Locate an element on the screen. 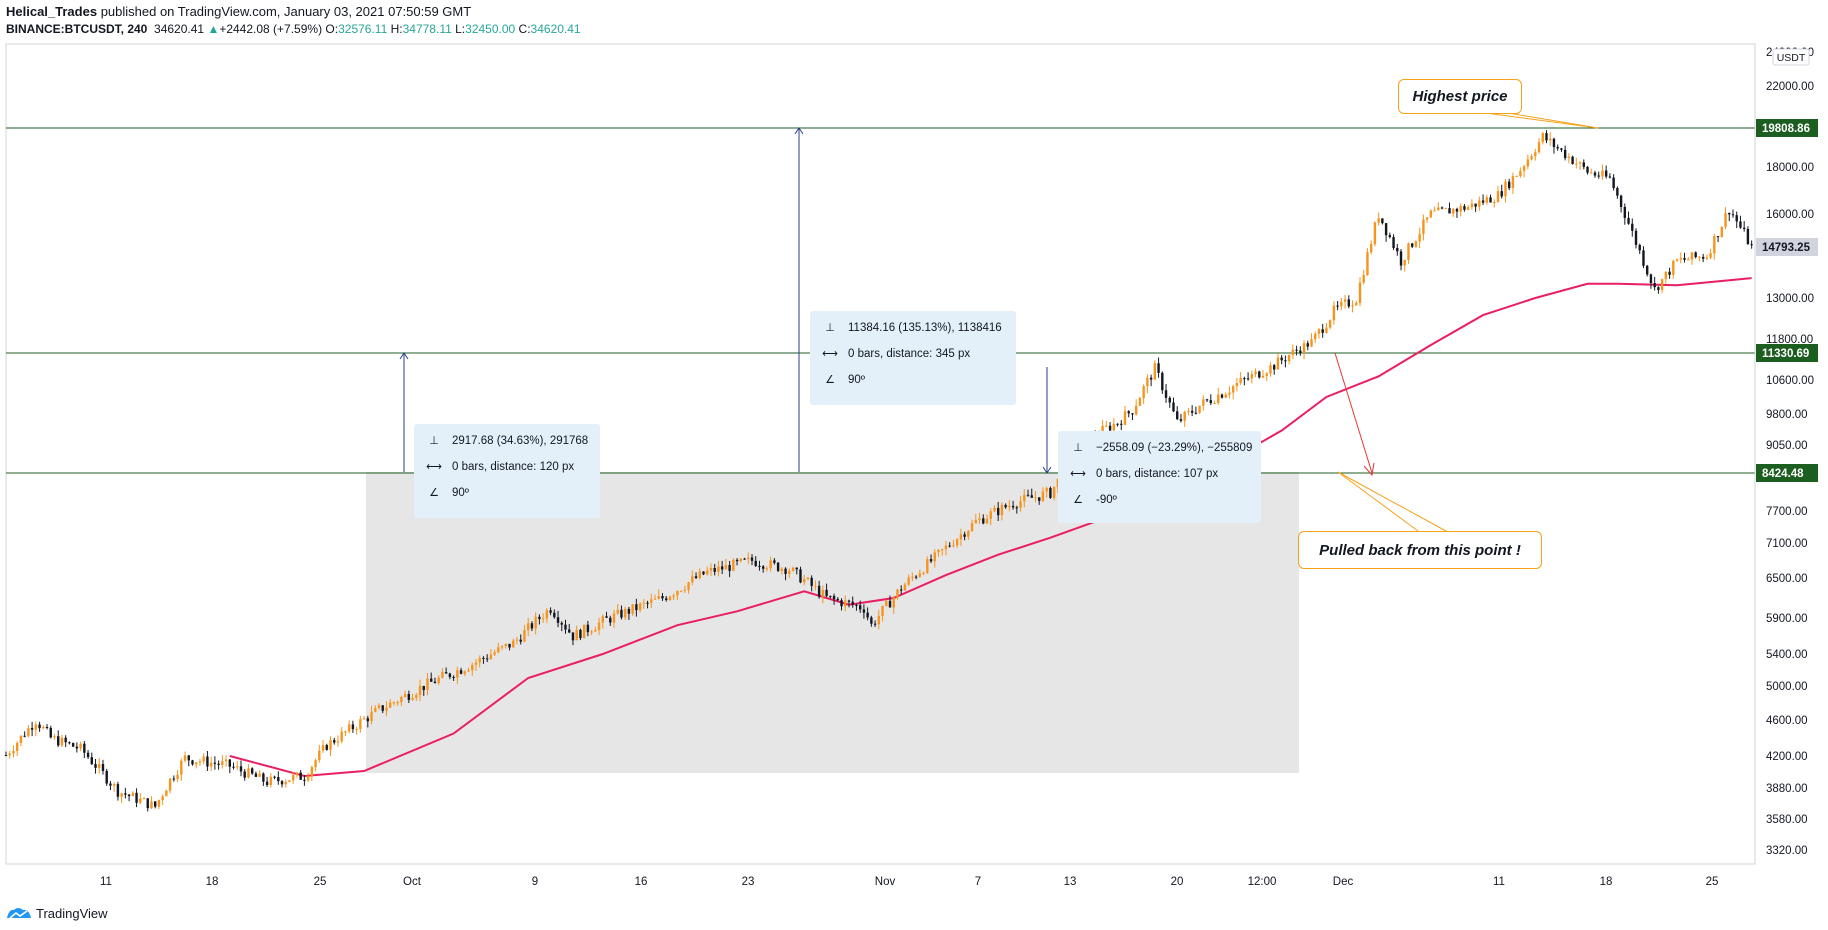 The width and height of the screenshot is (1828, 930). symbol-label: BINANCE:BTCUSDT, 240 is located at coordinates (77, 29).